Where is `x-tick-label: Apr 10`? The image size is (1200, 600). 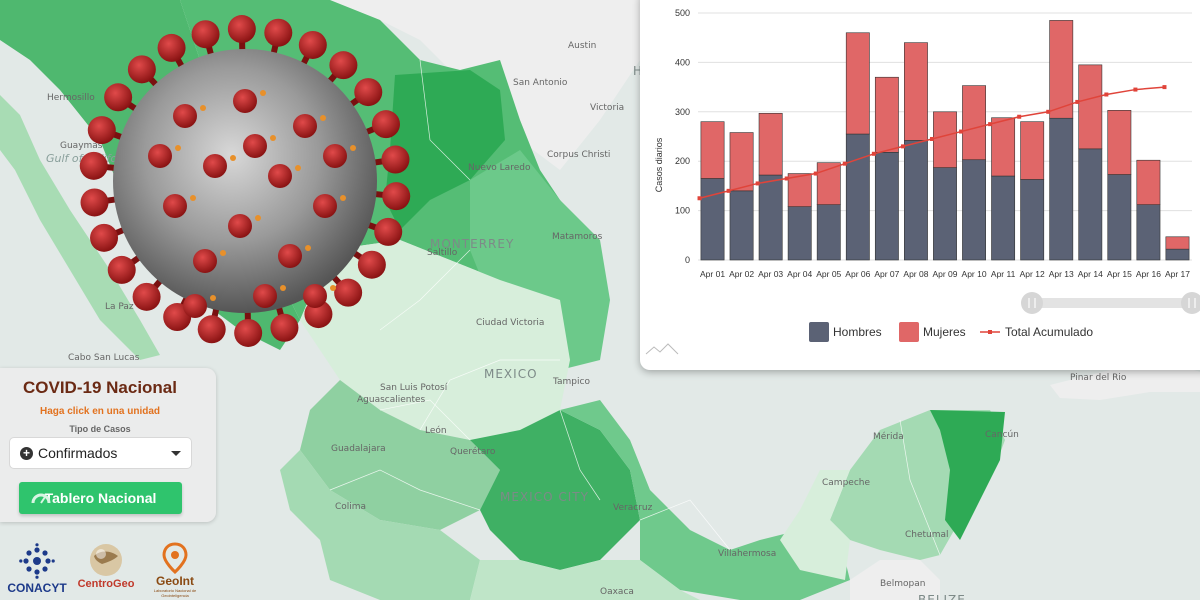 x-tick-label: Apr 10 is located at coordinates (974, 274).